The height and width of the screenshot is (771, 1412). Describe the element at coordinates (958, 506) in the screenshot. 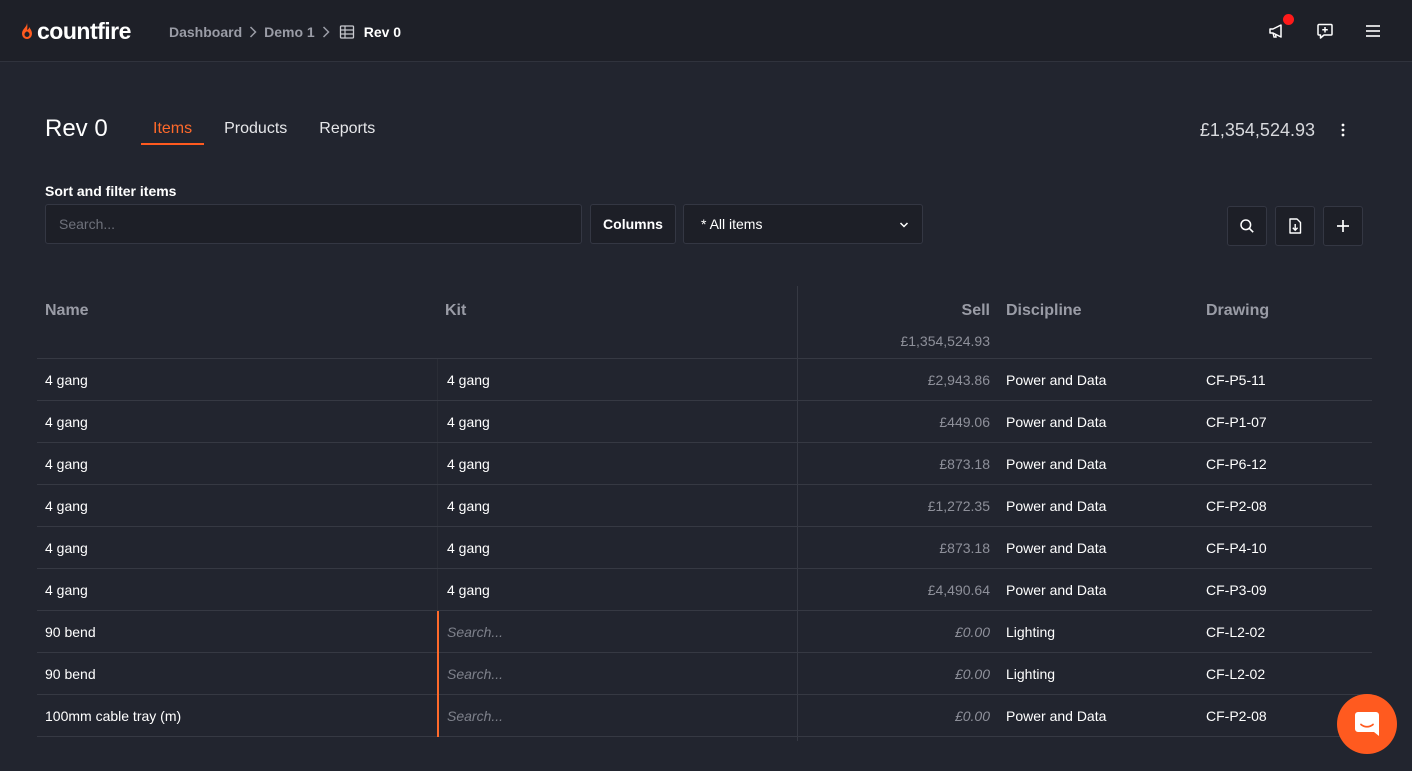

I see `cell-sell: £1,272.35` at that location.